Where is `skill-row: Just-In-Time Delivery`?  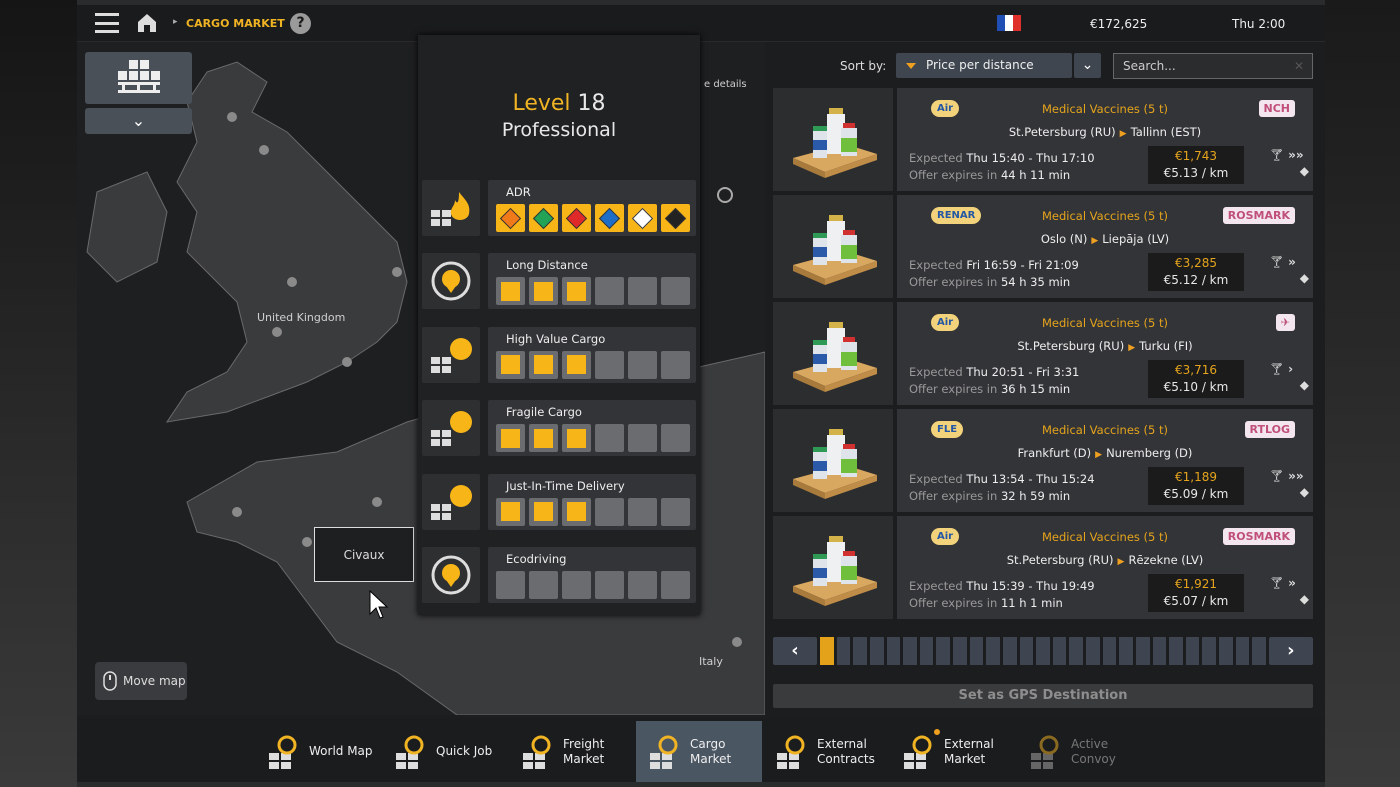
skill-row: Just-In-Time Delivery is located at coordinates (559, 501).